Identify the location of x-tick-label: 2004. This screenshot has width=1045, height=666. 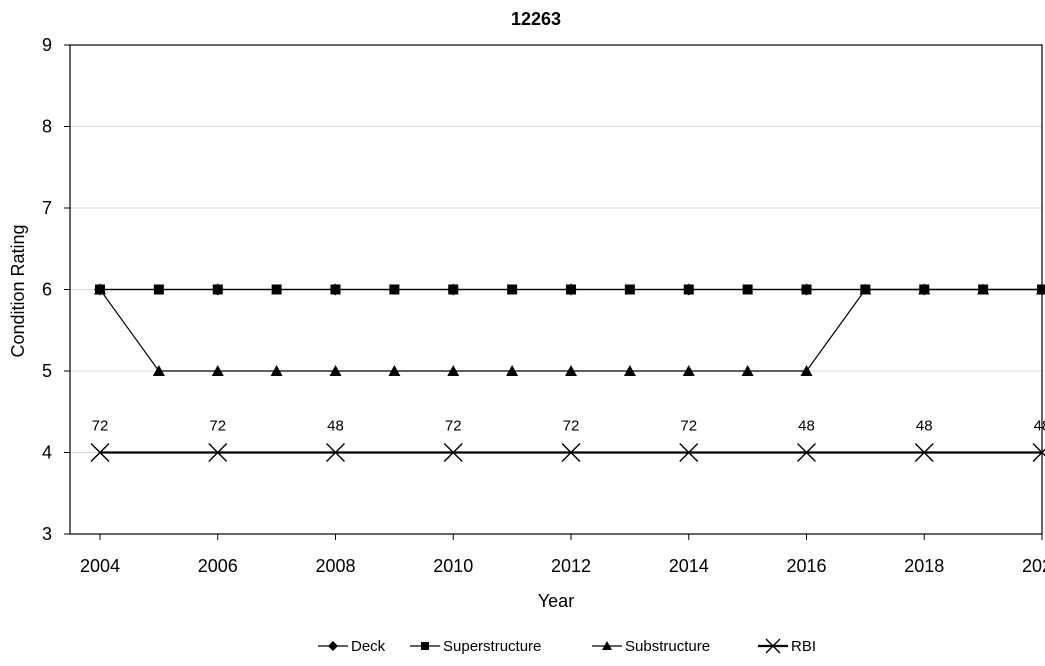
(100, 566).